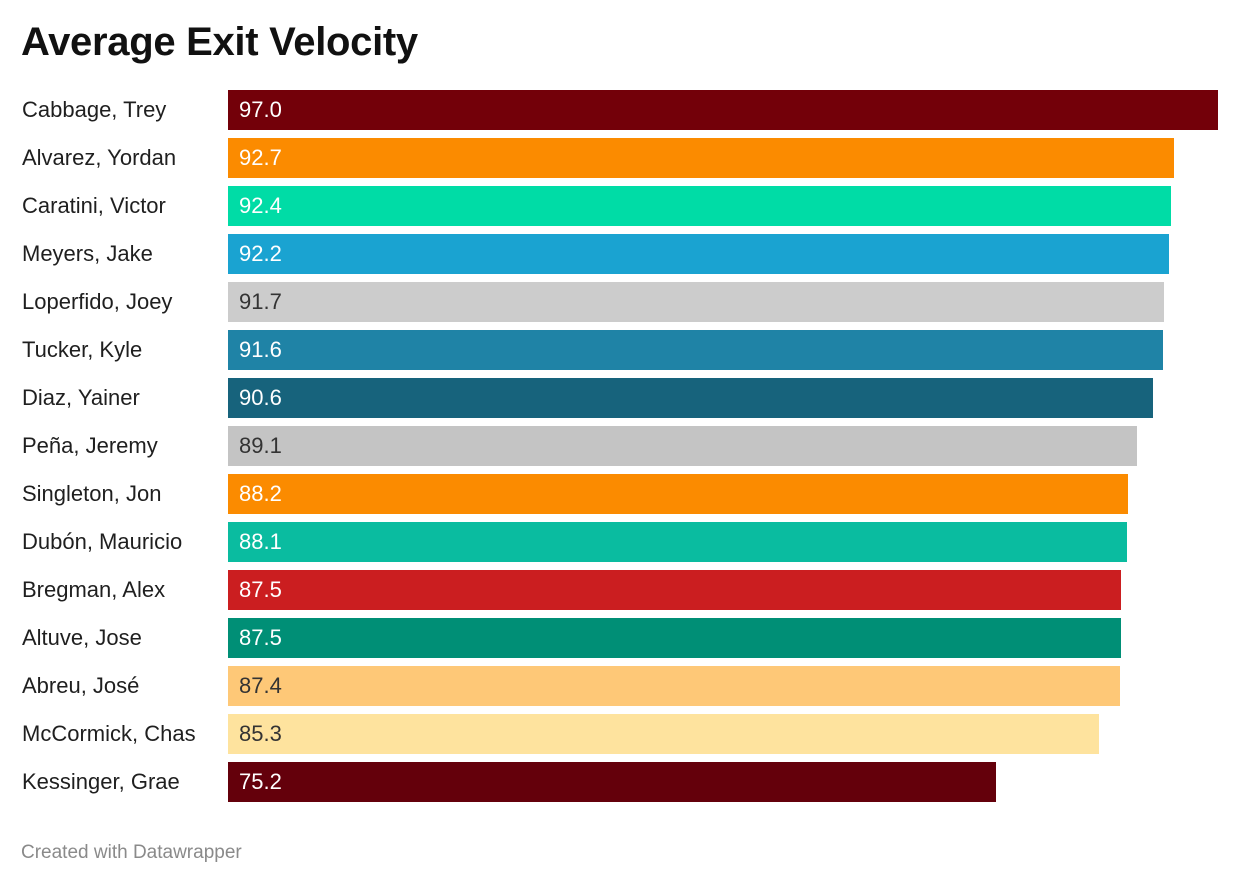 Image resolution: width=1240 pixels, height=888 pixels. What do you see at coordinates (82, 637) in the screenshot?
I see `category-label: Altuve, Jose` at bounding box center [82, 637].